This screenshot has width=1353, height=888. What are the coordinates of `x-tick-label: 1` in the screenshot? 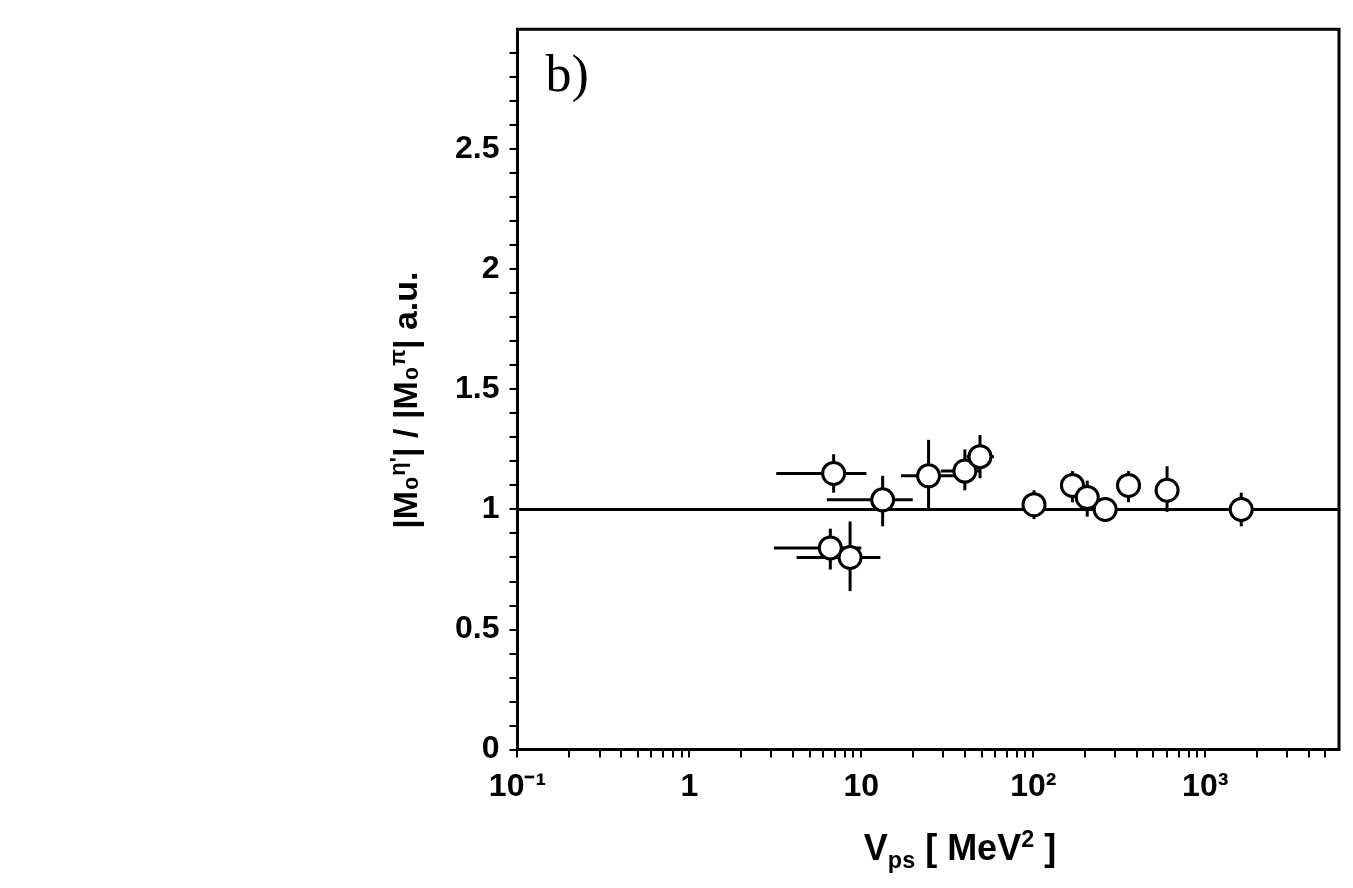 It's located at (689, 784).